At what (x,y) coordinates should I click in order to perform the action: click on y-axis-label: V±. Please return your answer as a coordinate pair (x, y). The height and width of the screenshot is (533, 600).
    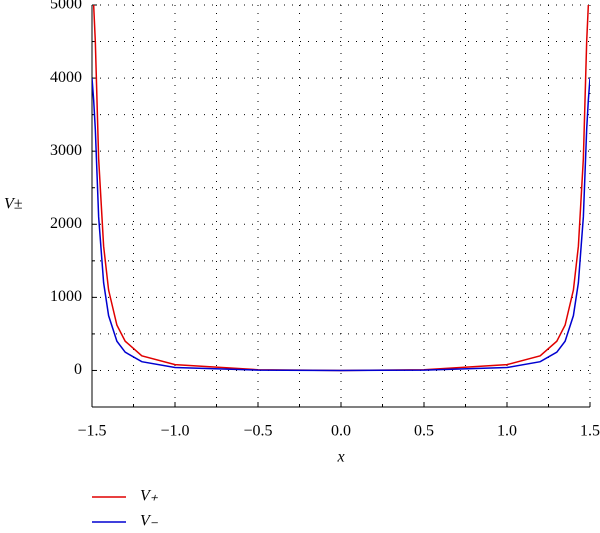
    Looking at the image, I should click on (13, 204).